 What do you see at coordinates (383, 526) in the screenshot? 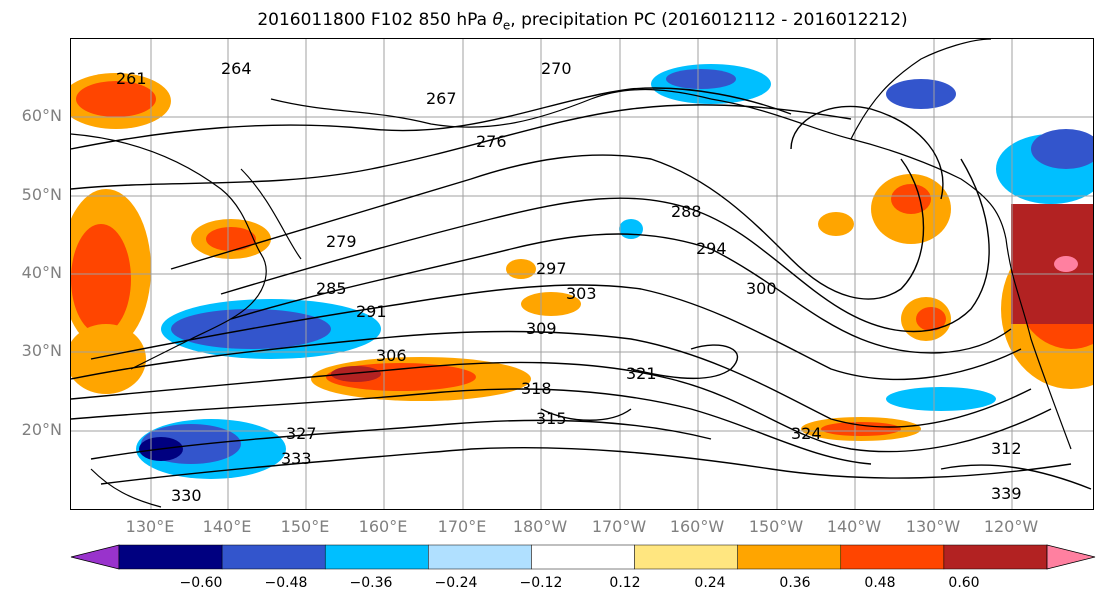
I see `lon-label: 160°E` at bounding box center [383, 526].